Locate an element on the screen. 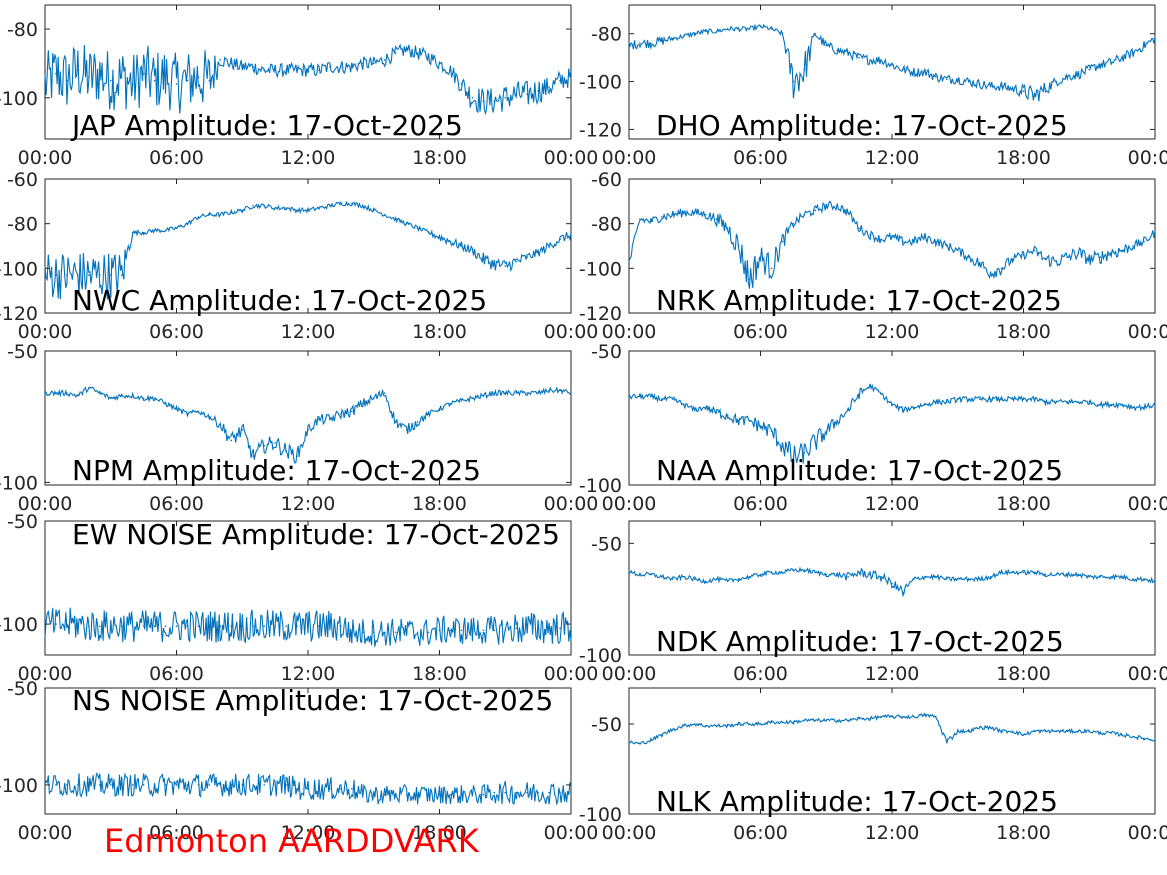 Image resolution: width=1167 pixels, height=875 pixels. x-tick-label: 12:00 is located at coordinates (892, 158).